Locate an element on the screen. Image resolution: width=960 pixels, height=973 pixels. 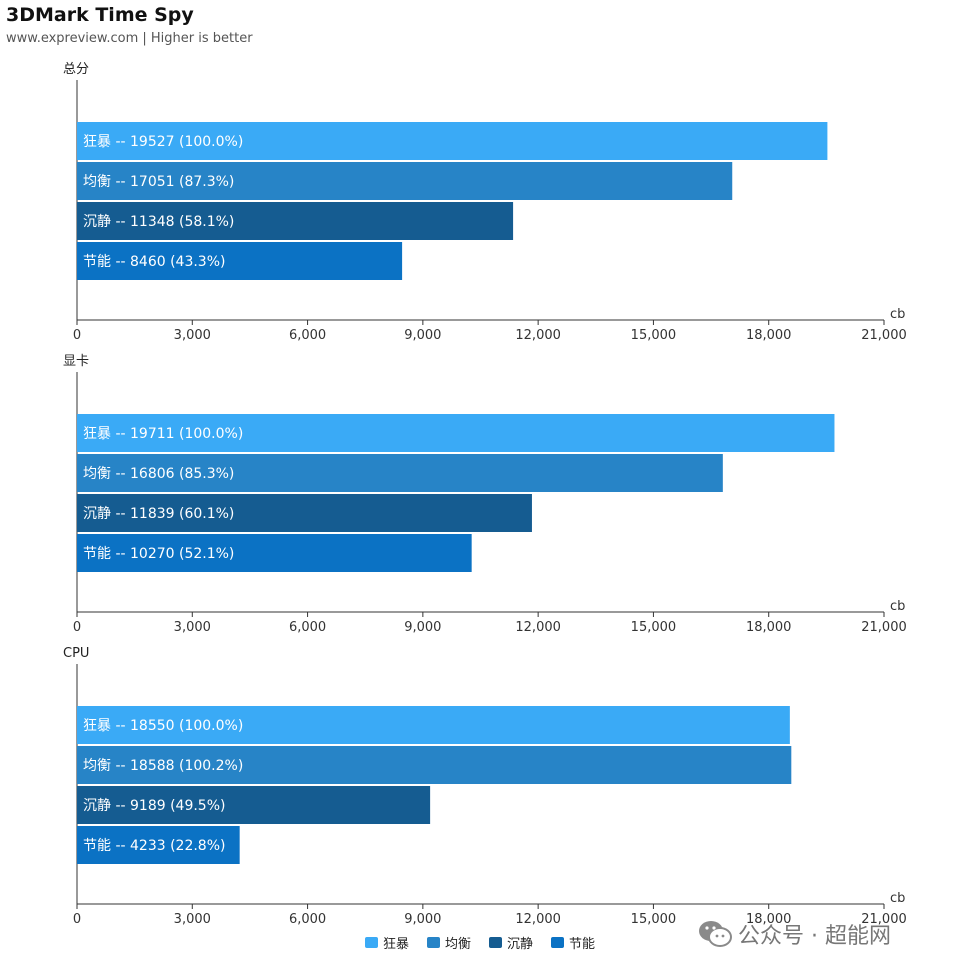
legend-label: 均衡 is located at coordinates (457, 944).